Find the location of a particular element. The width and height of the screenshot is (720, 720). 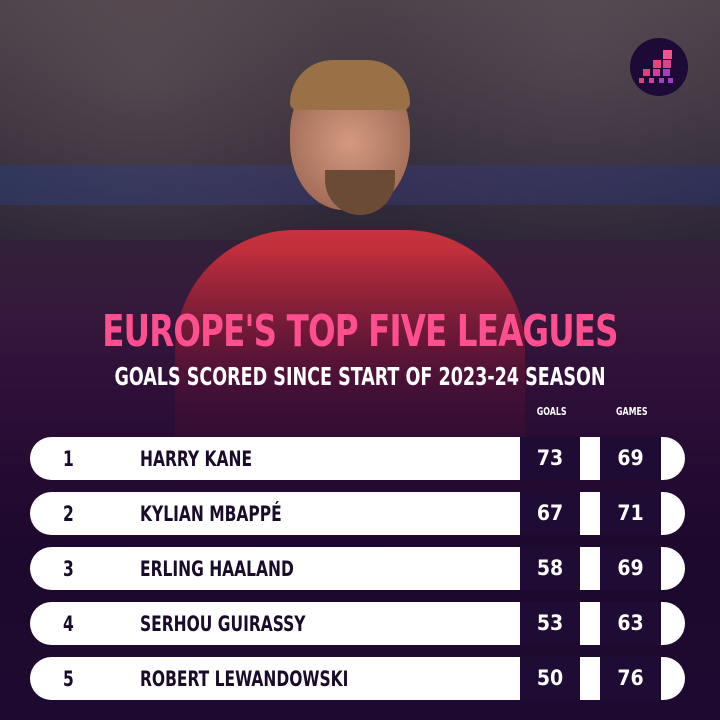

table-row: 2 KYLIAN MBAPPÉ 67 71 is located at coordinates (357, 513).